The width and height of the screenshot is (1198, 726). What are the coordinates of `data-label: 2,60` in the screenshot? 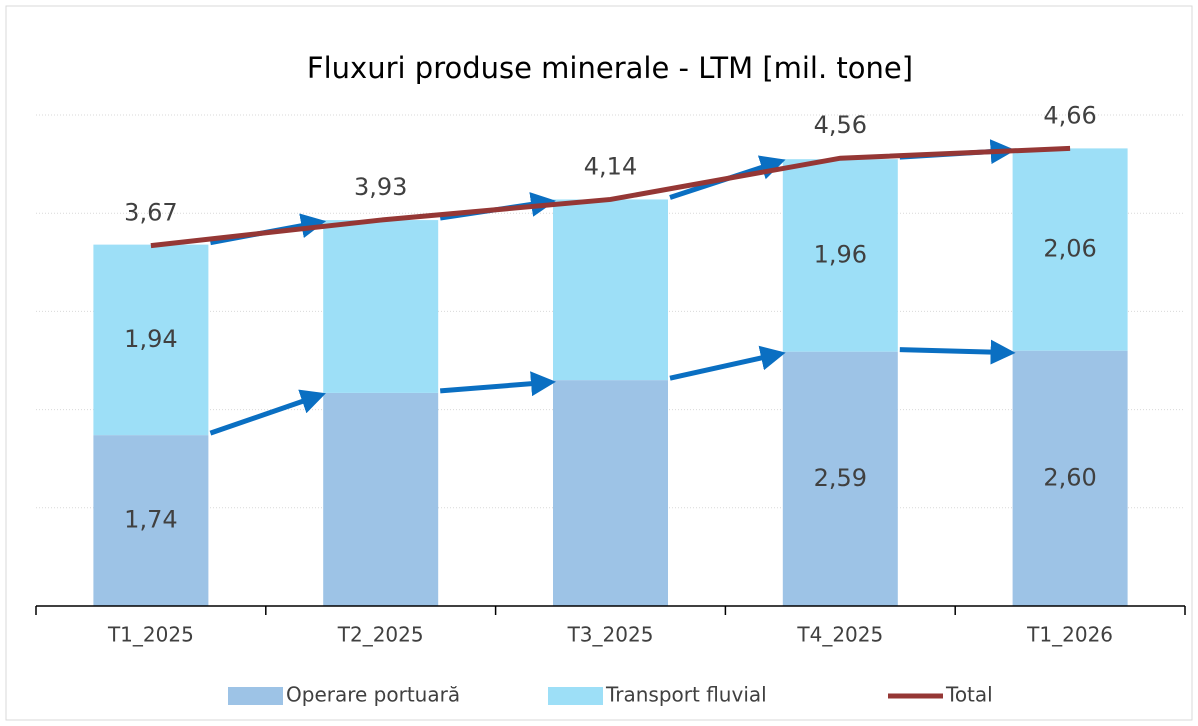 It's located at (1069, 477).